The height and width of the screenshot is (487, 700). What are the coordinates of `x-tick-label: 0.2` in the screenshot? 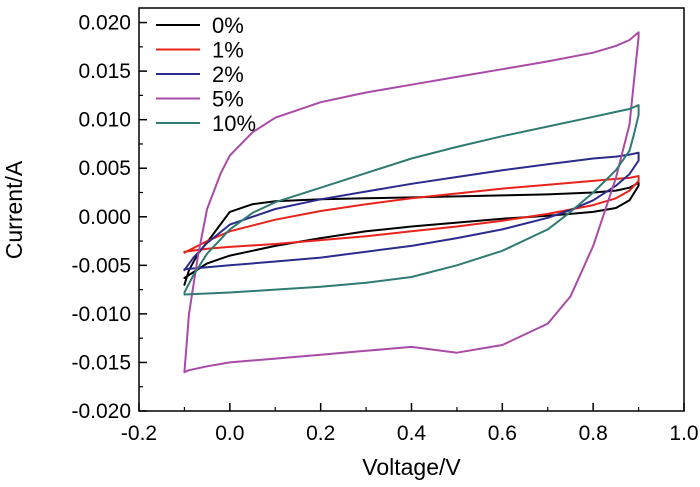 It's located at (320, 433).